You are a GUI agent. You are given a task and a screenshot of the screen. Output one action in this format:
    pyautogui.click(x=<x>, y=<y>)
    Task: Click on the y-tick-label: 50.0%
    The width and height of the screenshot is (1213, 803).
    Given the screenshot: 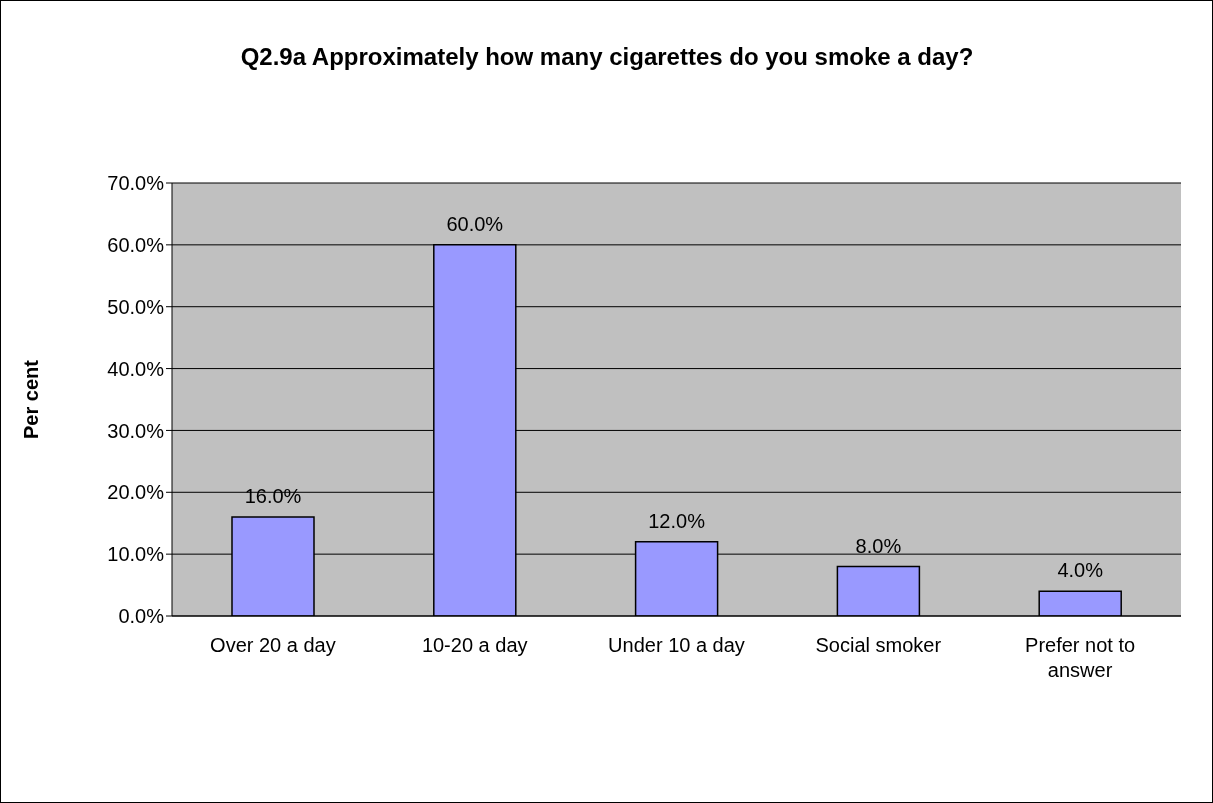 What is the action you would take?
    pyautogui.click(x=136, y=306)
    